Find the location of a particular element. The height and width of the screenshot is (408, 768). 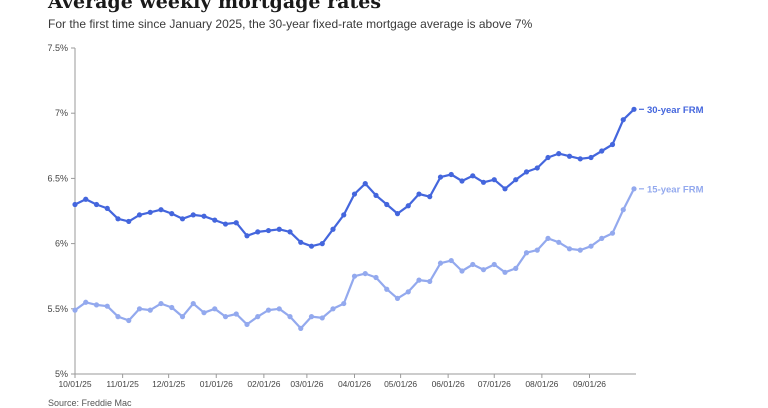

chart-title: Average weekly mortgage rates is located at coordinates (215, 6).